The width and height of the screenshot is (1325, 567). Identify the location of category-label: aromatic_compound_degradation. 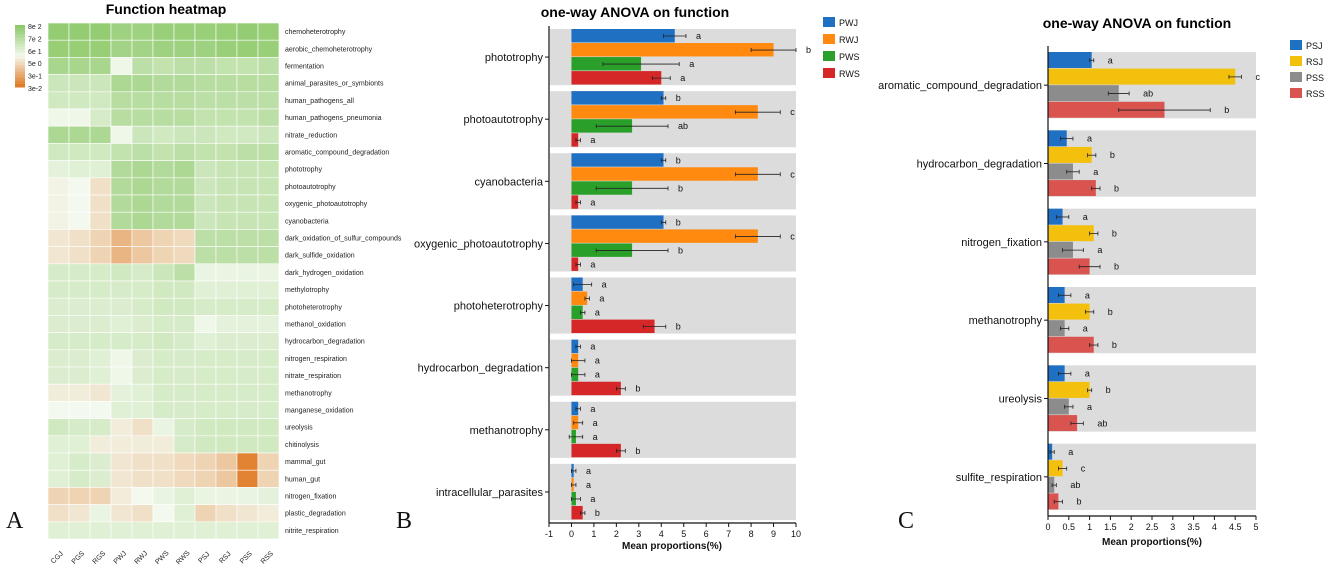
(960, 86).